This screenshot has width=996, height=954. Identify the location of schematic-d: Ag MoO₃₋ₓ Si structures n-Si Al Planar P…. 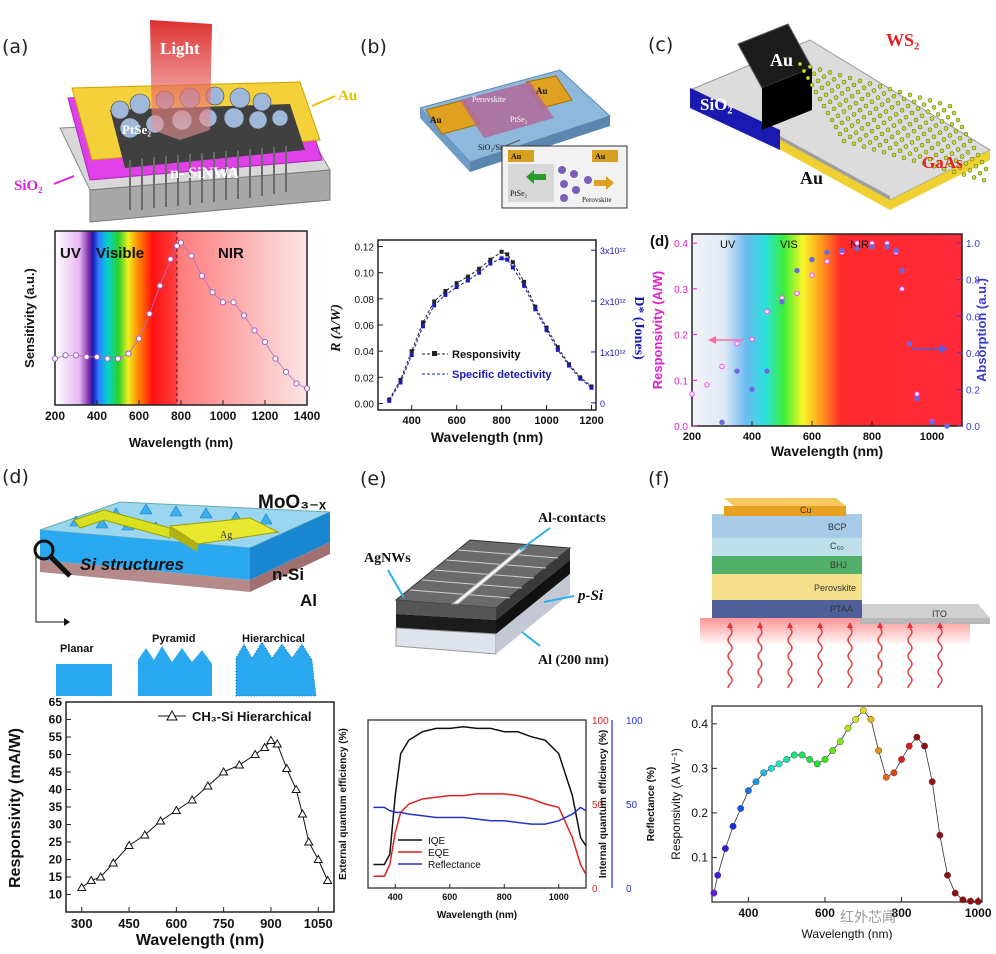
(182, 594).